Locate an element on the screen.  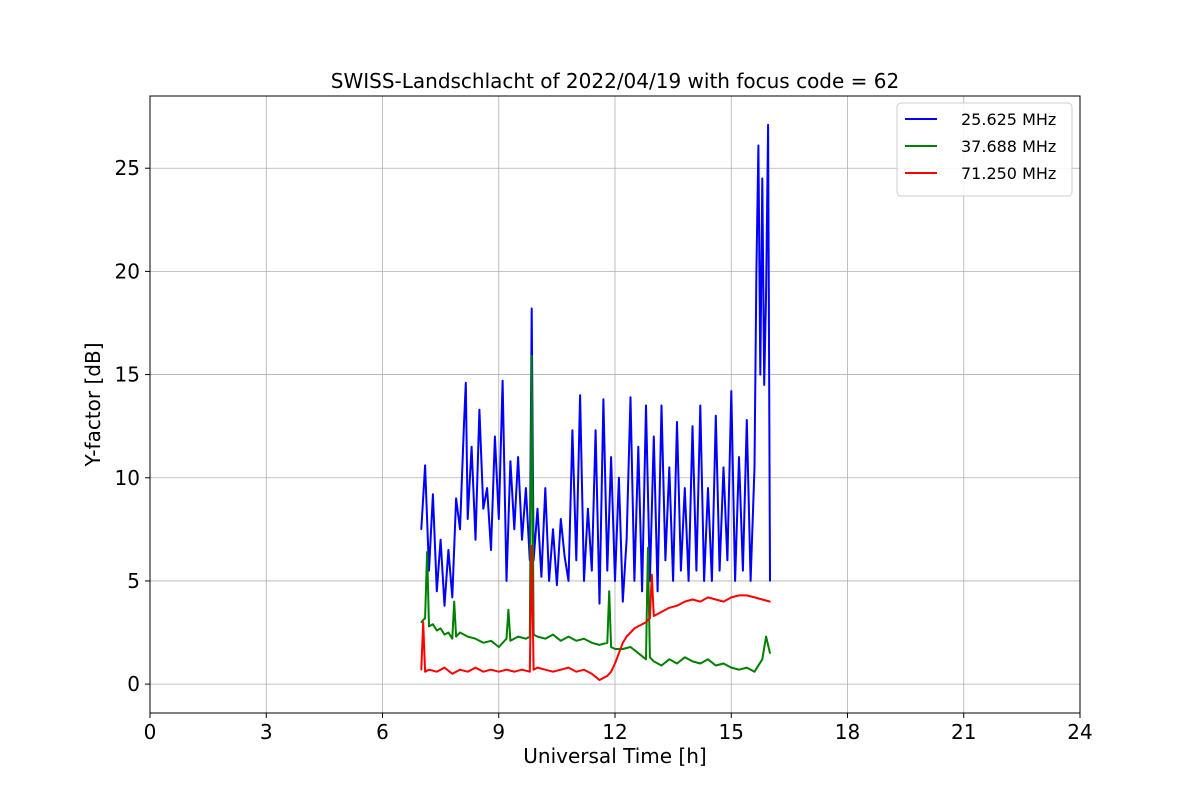
x-tick-label: 12 is located at coordinates (614, 732).